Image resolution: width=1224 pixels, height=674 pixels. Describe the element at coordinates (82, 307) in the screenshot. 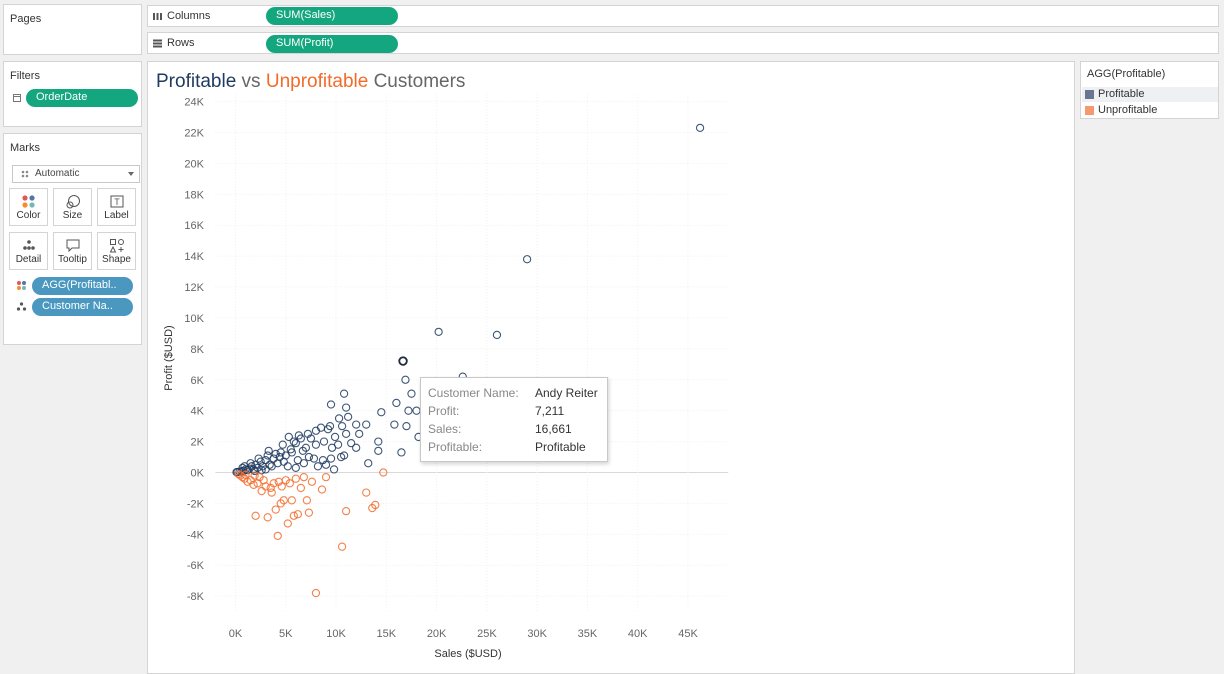

I see `marks-field-customer-name: Customer Na..` at that location.